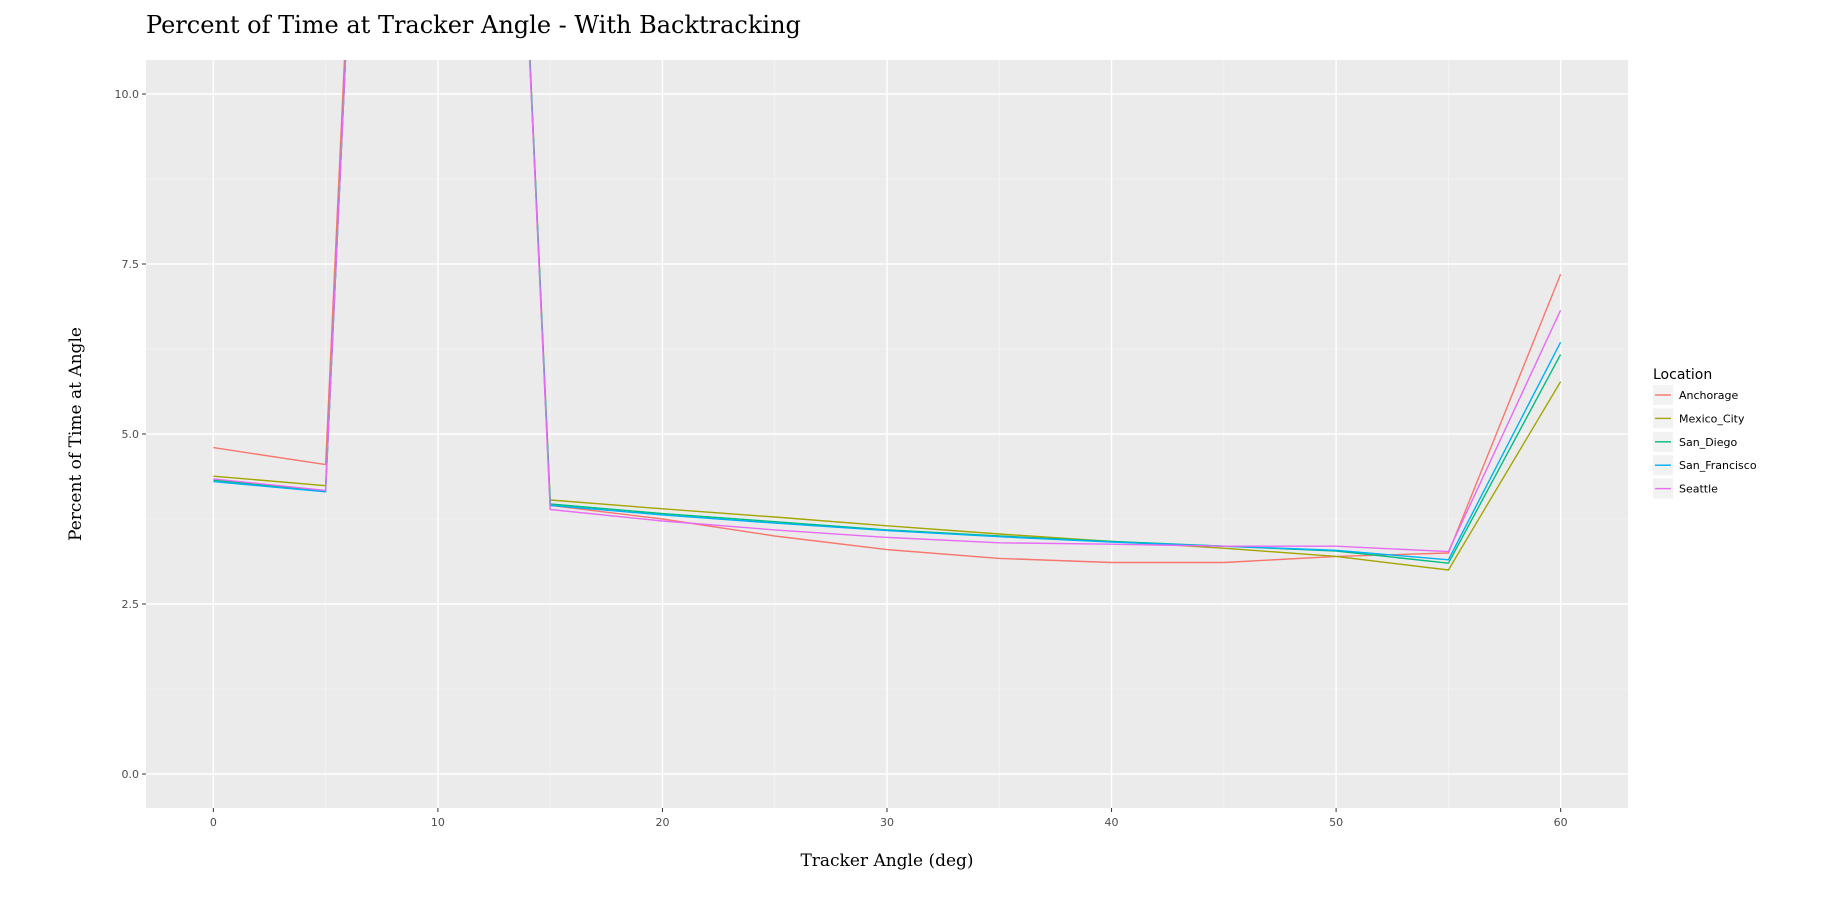 The height and width of the screenshot is (898, 1841). I want to click on x-tick-label: 20, so click(662, 822).